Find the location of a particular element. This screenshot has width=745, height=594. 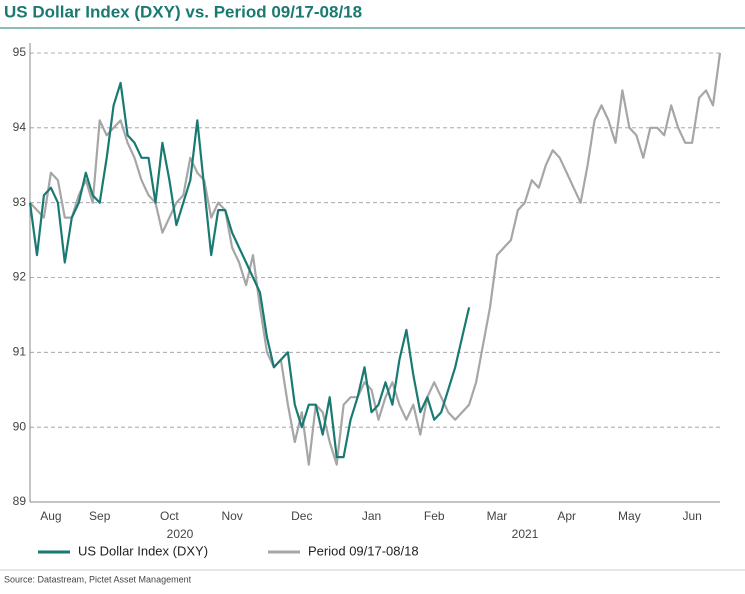

x-tick-label: Oct is located at coordinates (169, 516).